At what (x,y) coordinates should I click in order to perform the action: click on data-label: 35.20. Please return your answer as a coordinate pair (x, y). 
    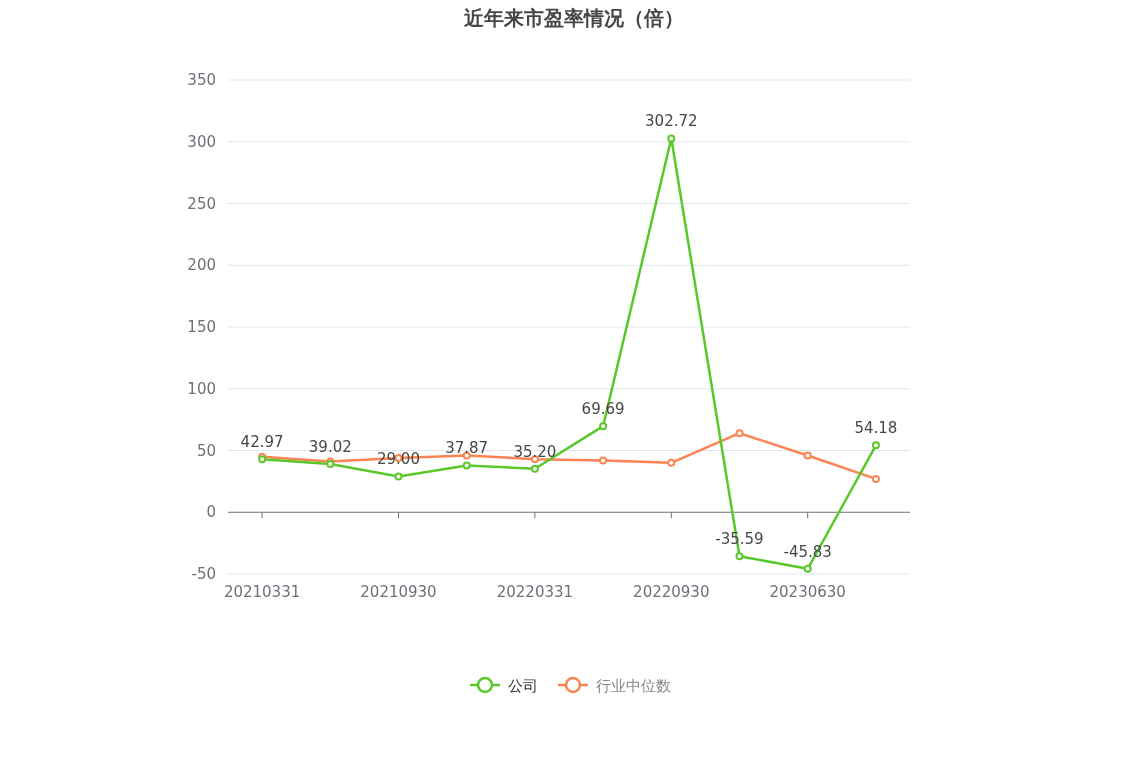
    Looking at the image, I should click on (535, 451).